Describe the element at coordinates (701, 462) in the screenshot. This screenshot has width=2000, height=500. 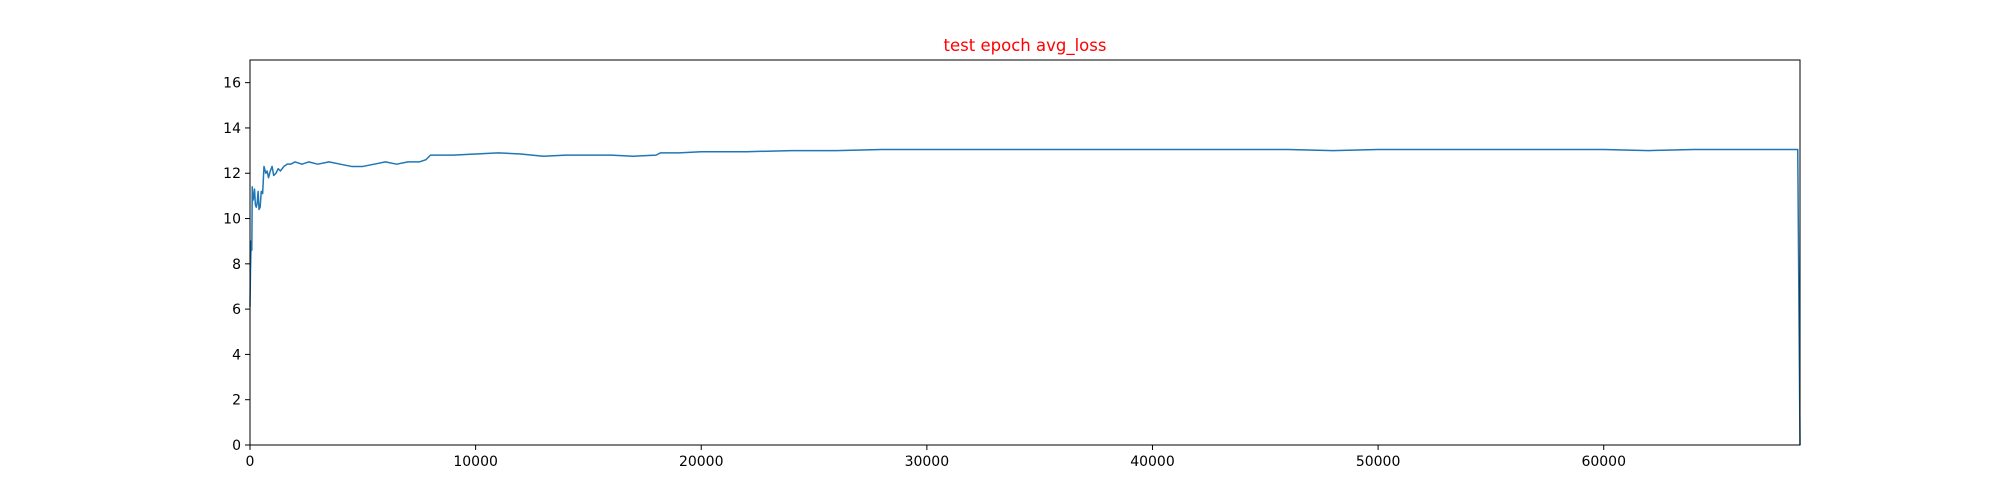
I see `x-tick-label: 20000` at that location.